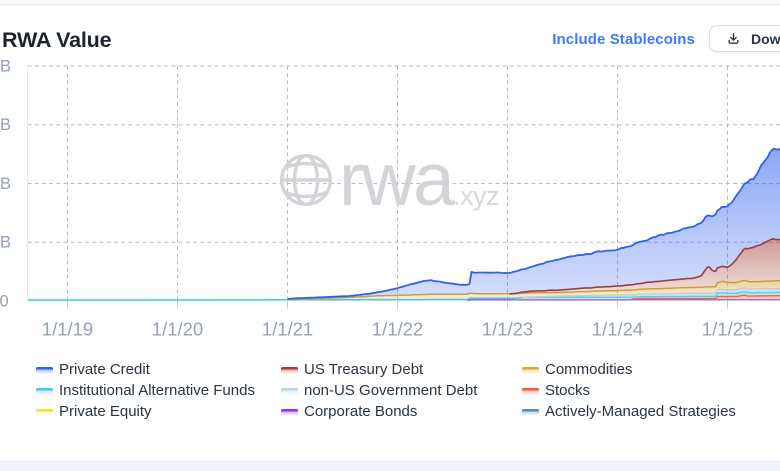 This screenshot has width=780, height=471. I want to click on svg-text: 1/1/23, so click(507, 329).